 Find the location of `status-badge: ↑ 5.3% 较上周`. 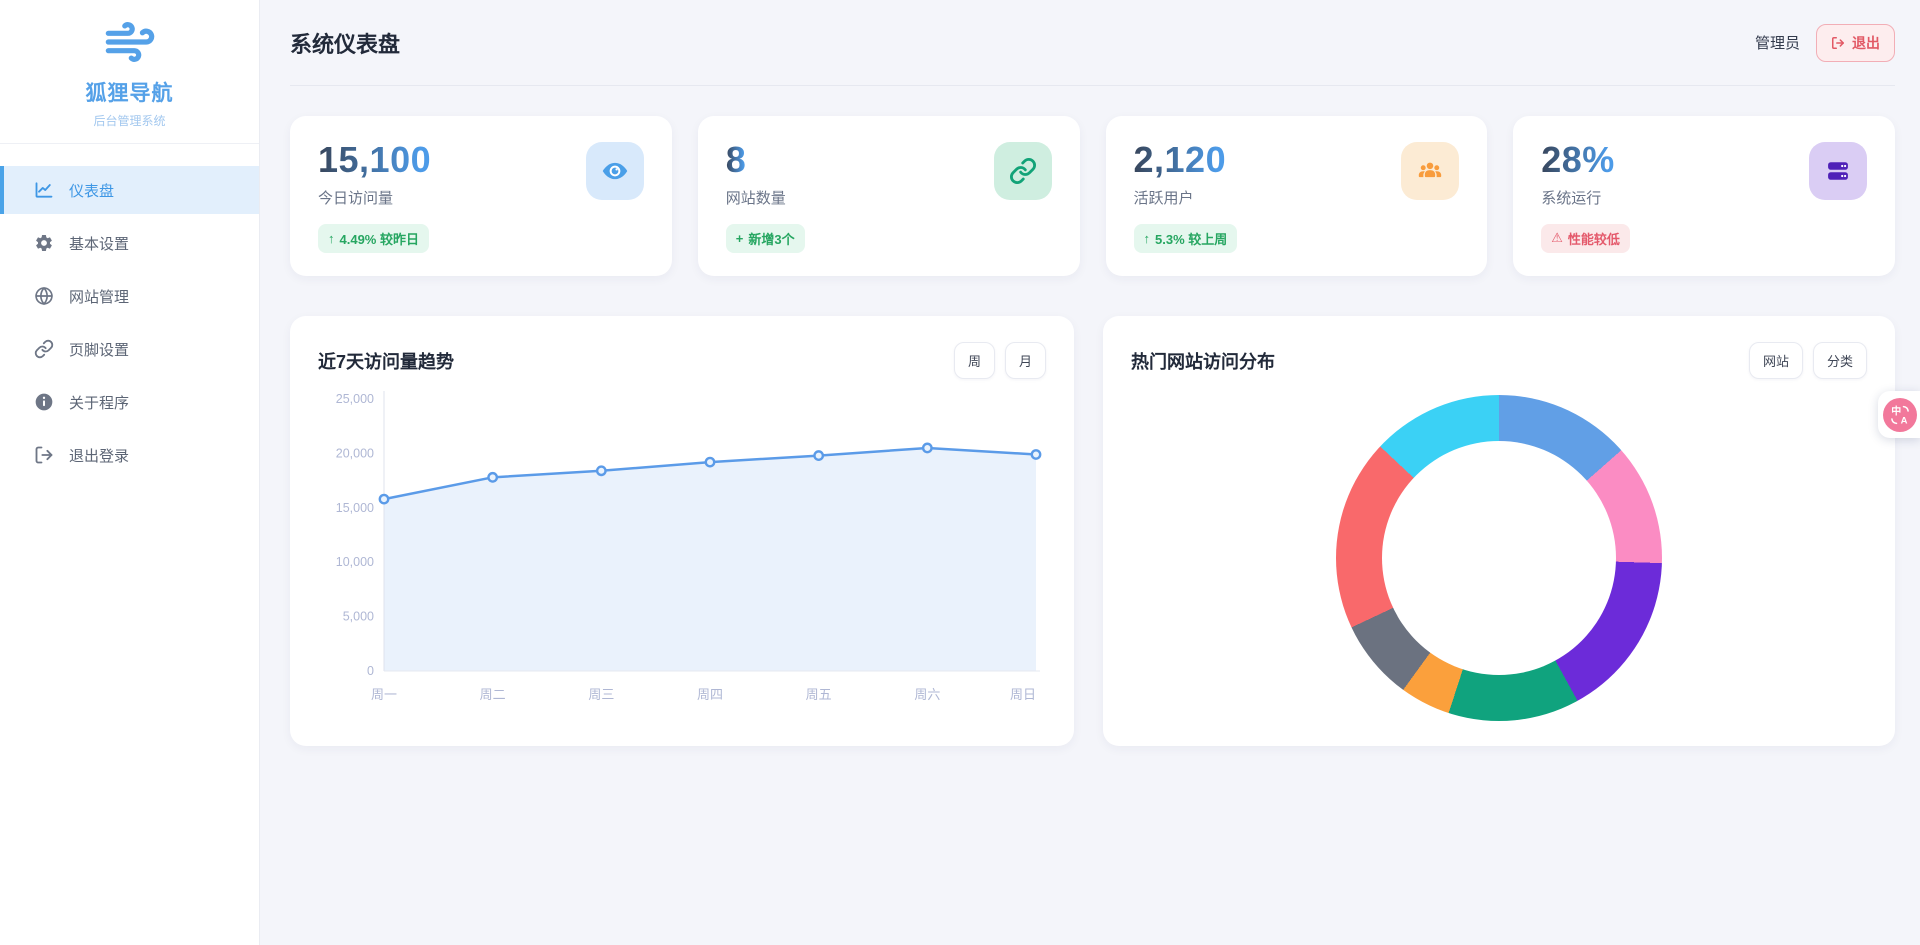

status-badge: ↑ 5.3% 较上周 is located at coordinates (1185, 238).